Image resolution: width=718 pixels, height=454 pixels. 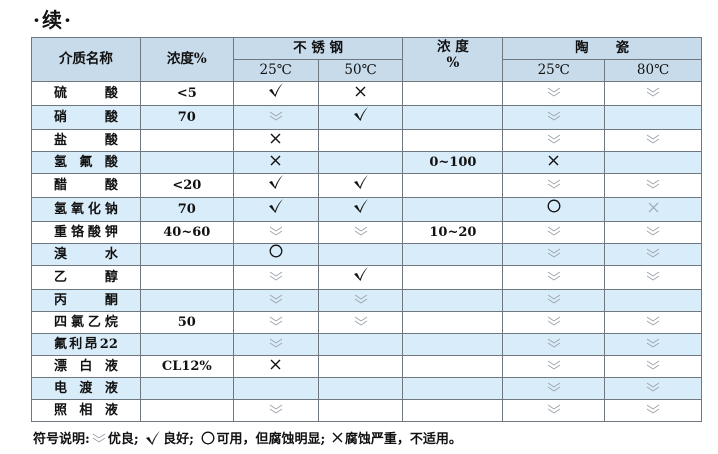 I want to click on legend-prefix: 符号说明:, so click(x=61, y=439).